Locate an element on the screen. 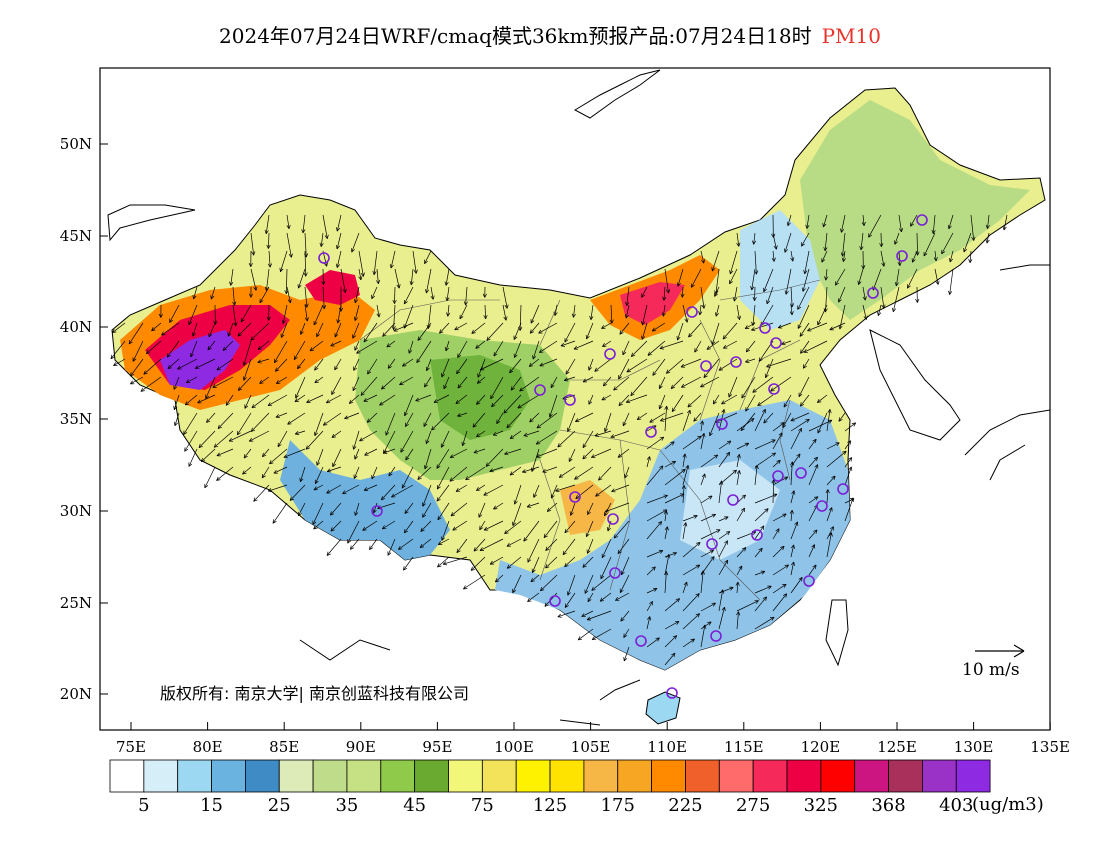 This screenshot has height=850, width=1100. legend-label: 325 is located at coordinates (821, 805).